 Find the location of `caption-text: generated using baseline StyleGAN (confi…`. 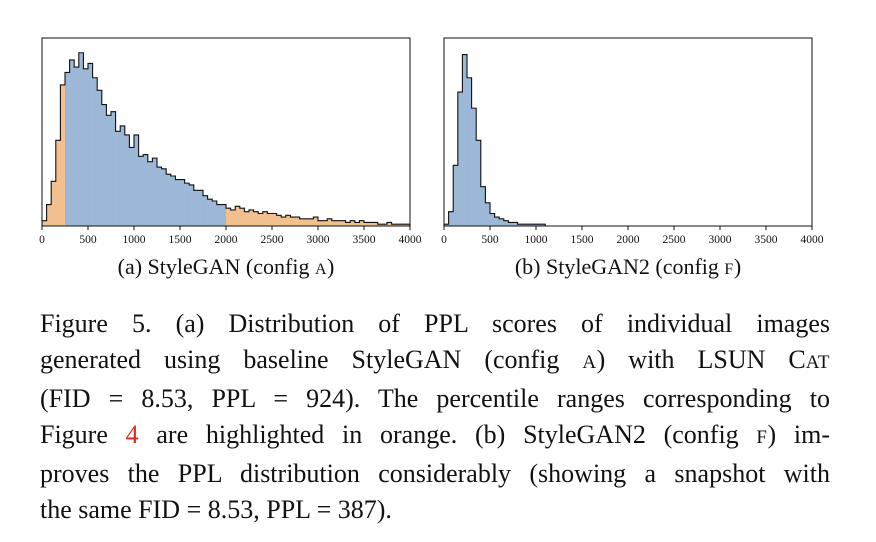

caption-text: generated using baseline StyleGAN (confi… is located at coordinates (311, 359).